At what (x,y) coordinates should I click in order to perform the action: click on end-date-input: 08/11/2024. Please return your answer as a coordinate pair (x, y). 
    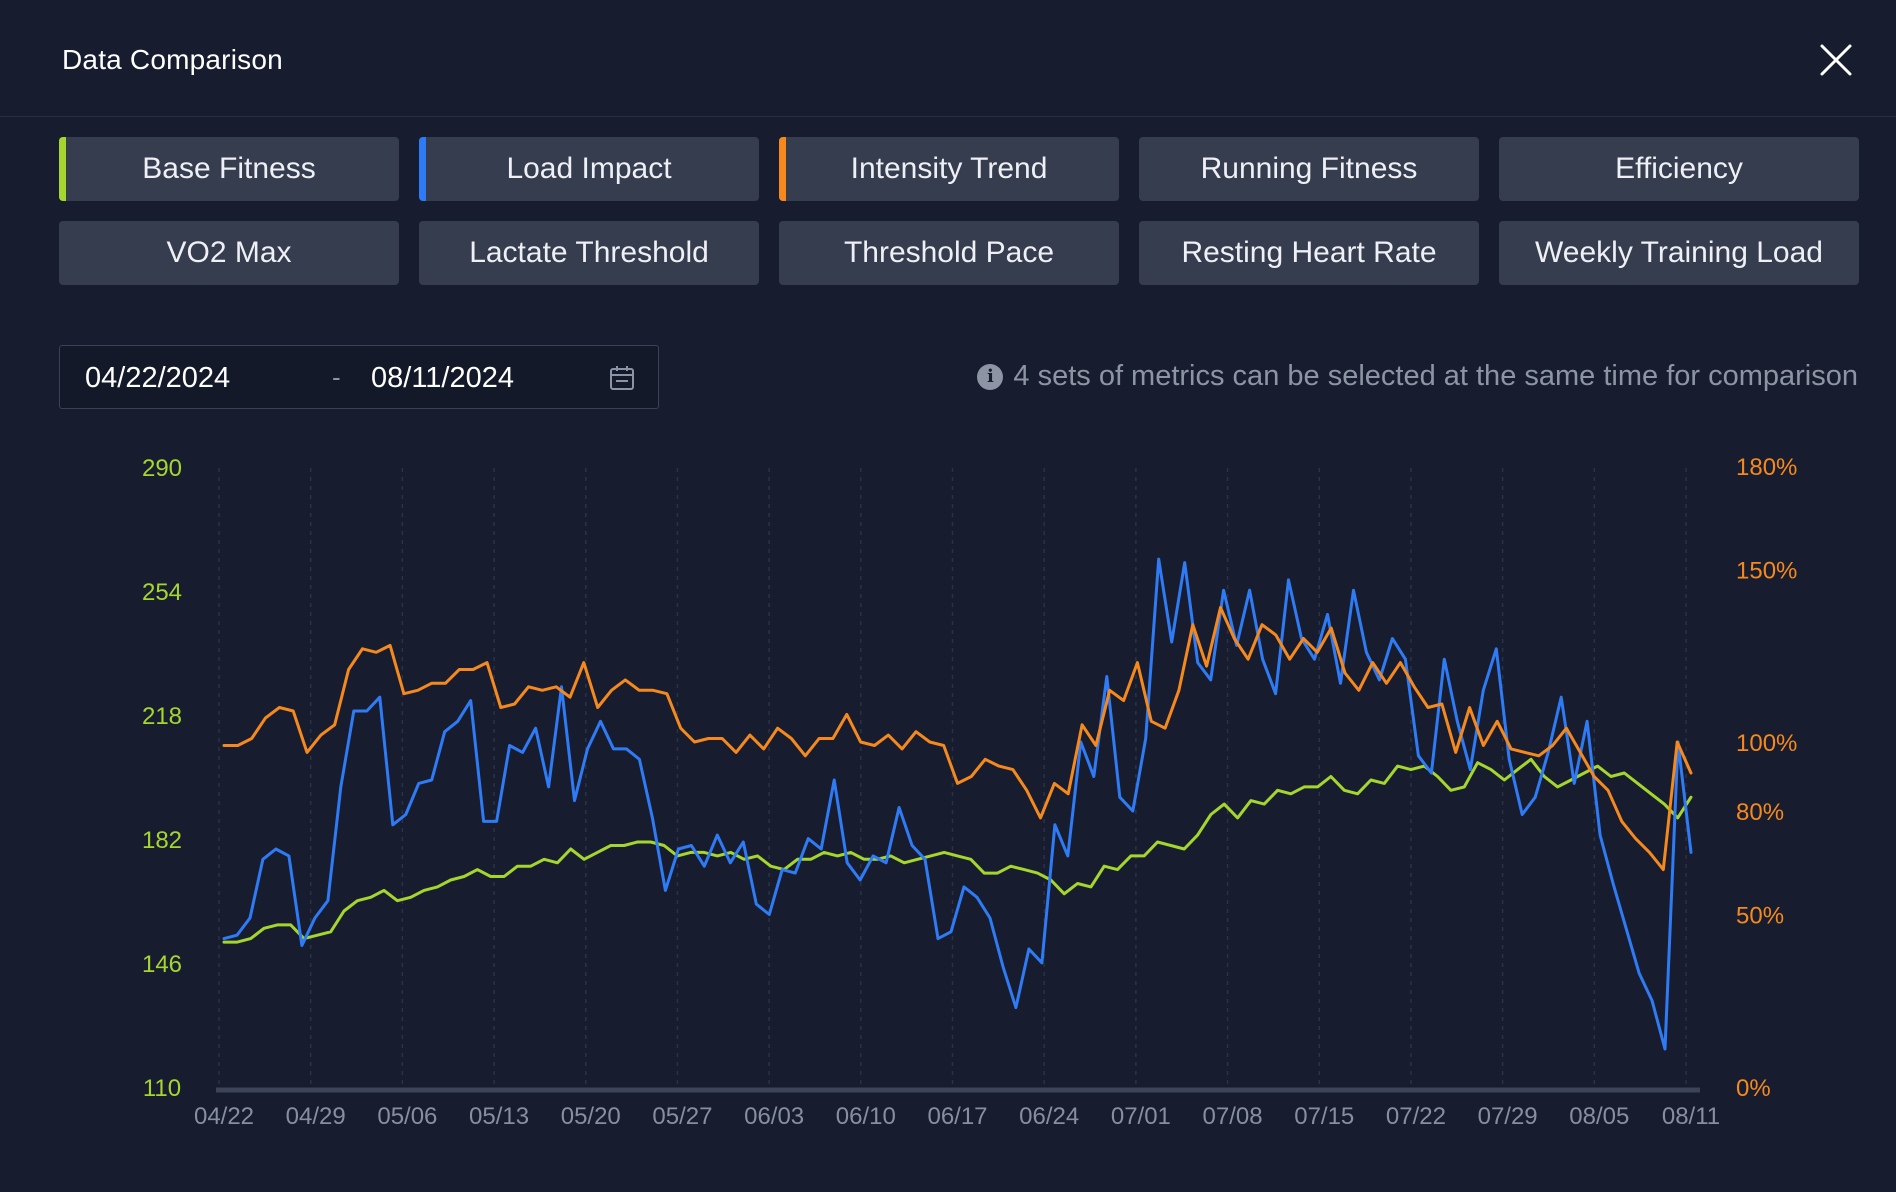
    Looking at the image, I should click on (442, 378).